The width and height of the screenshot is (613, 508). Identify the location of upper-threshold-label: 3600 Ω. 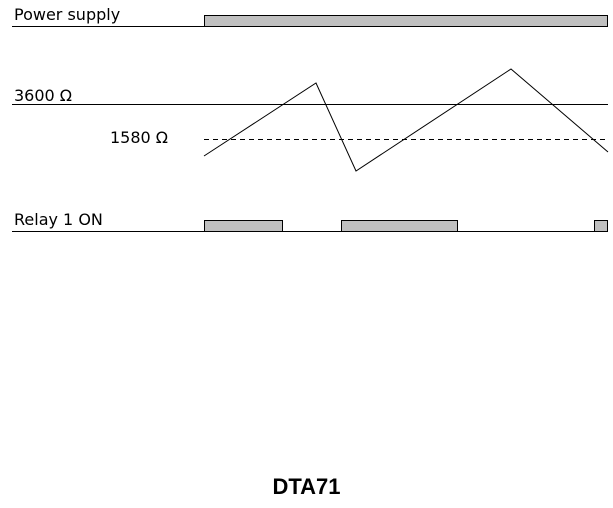
(43, 95).